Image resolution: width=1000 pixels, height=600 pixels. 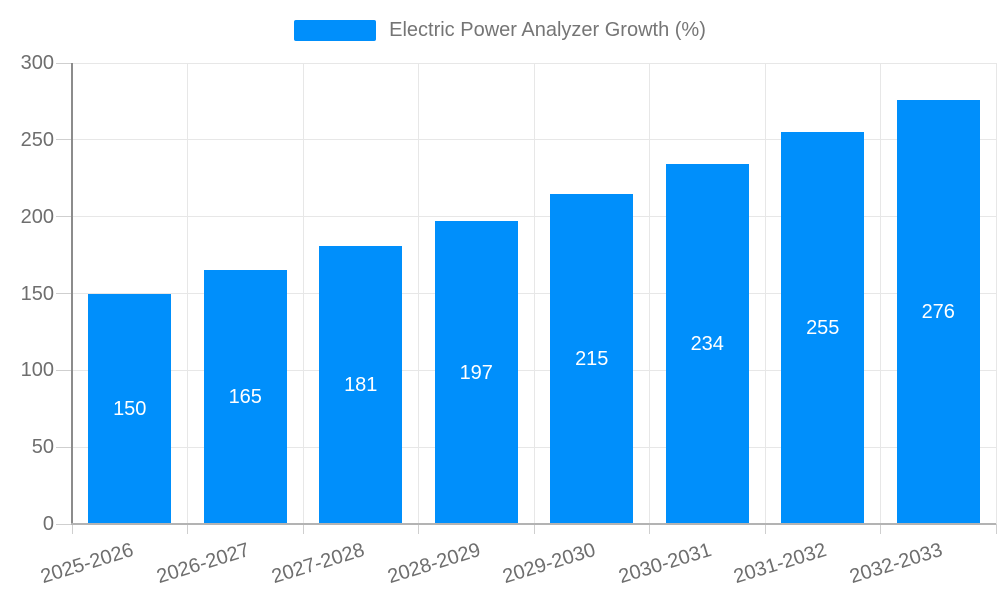 I want to click on x-axis-label: 2031-2032, so click(x=780, y=564).